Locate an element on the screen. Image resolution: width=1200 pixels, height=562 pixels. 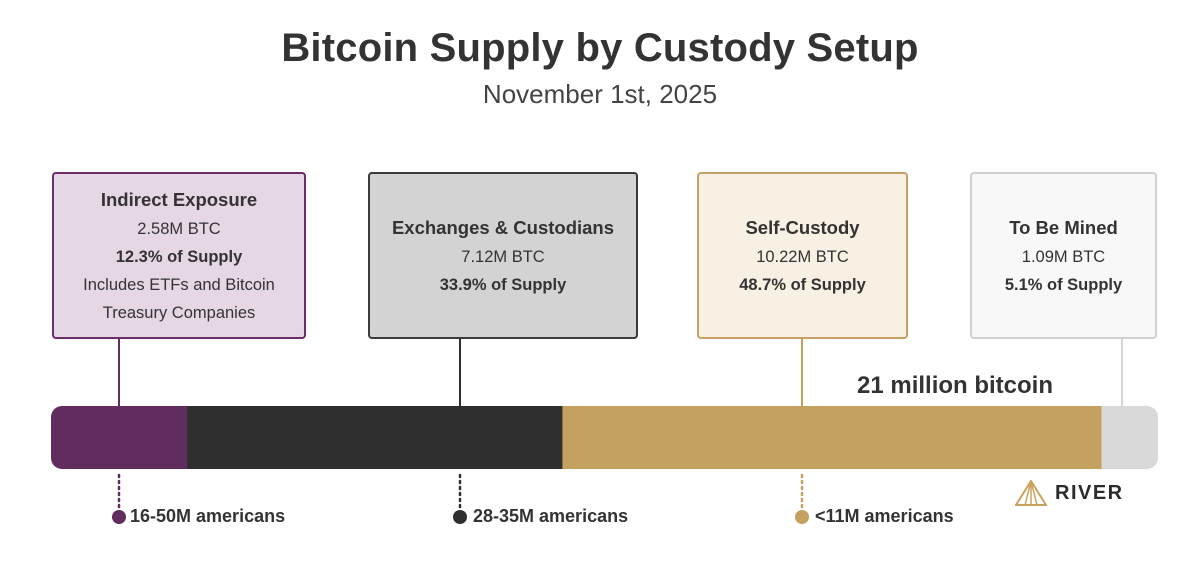
legend-americans-exchanges: 28-35M americans is located at coordinates (551, 516).